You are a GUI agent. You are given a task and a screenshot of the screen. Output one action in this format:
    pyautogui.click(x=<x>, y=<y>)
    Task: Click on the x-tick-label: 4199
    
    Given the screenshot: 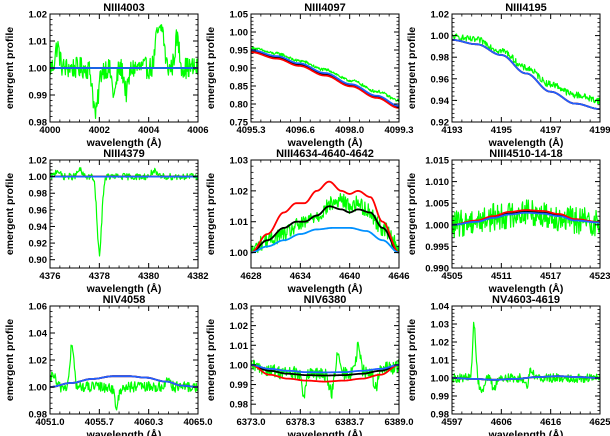 What is the action you would take?
    pyautogui.click(x=599, y=130)
    